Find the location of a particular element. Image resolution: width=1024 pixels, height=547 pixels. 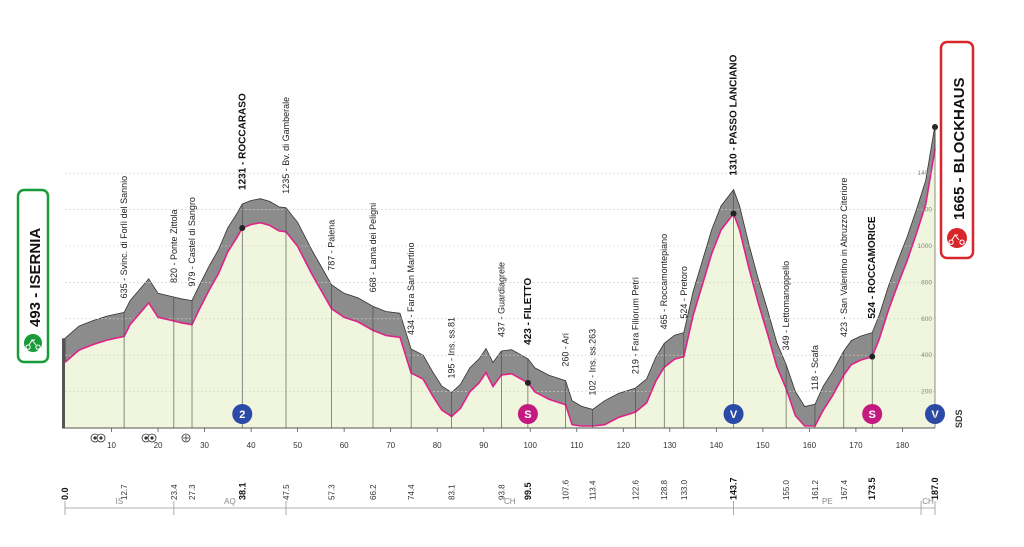

x-tick-label: 100 is located at coordinates (531, 445).